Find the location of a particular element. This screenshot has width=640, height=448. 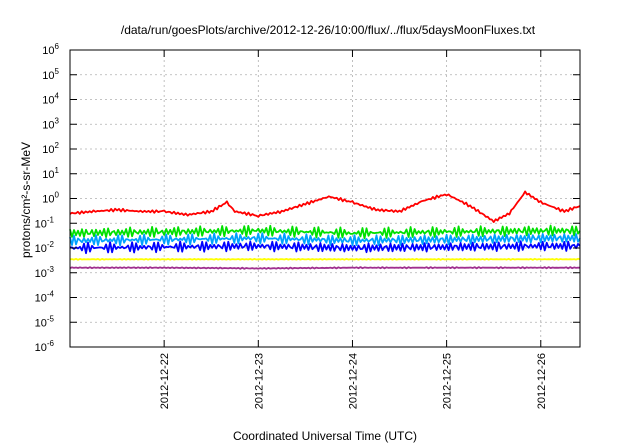

y-tick-label: 10⁻¹ is located at coordinates (45, 222).